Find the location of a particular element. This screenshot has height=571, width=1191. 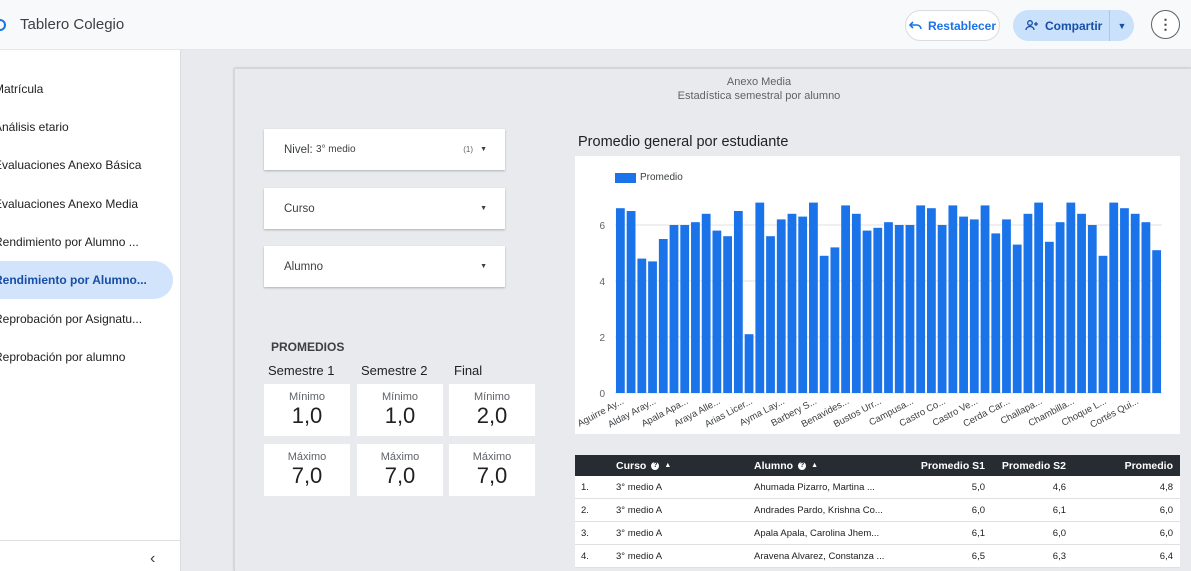

sidebar-item-evaluaciones-basica: Evaluaciones Anexo Básica is located at coordinates (87, 165).